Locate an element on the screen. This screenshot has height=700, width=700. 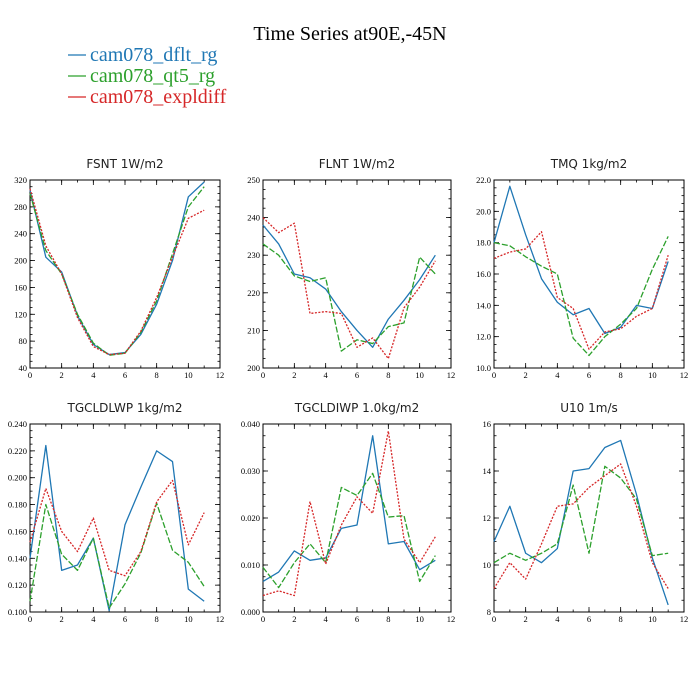
y-tick-label: 220 is located at coordinates (253, 293).